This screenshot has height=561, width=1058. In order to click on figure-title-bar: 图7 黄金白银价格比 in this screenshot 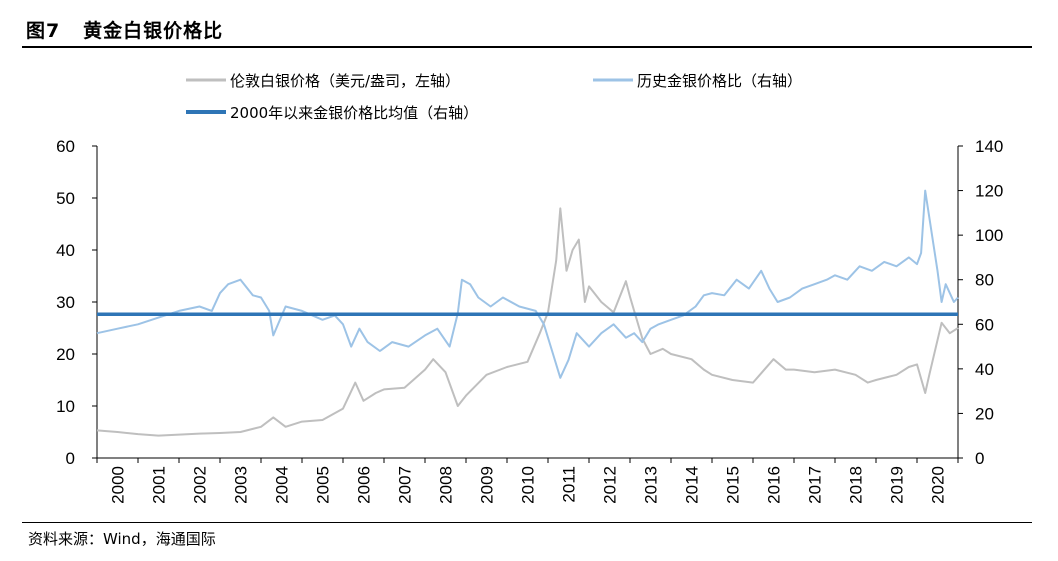, I will do `click(527, 27)`.